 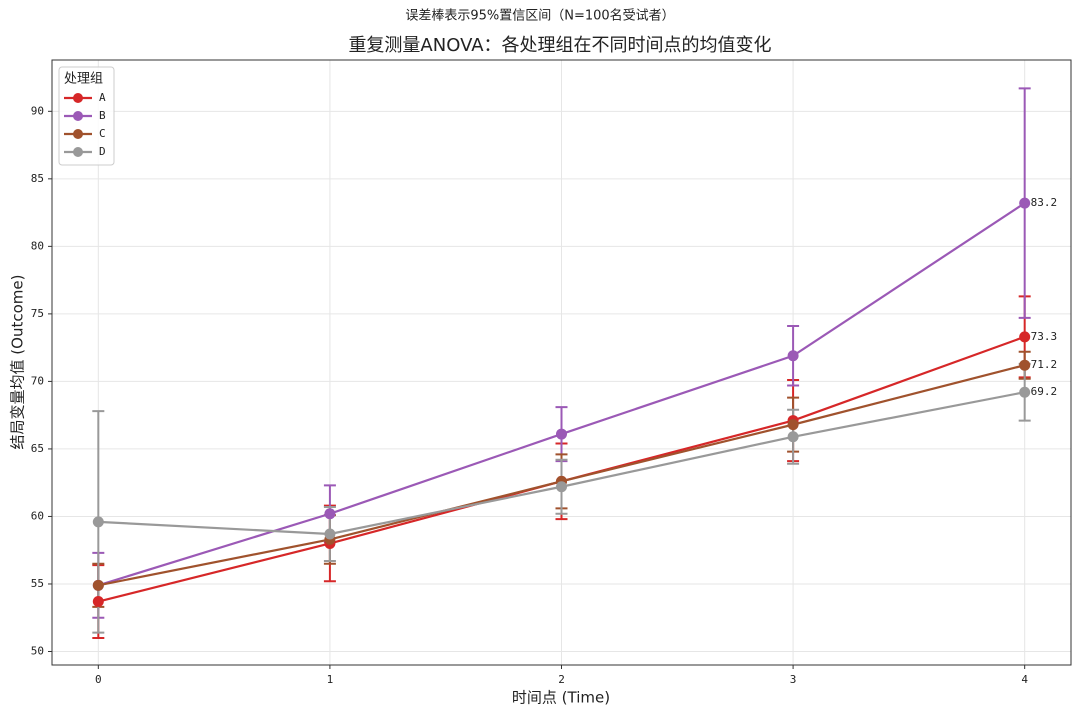 What do you see at coordinates (561, 698) in the screenshot?
I see `x-axis-label: 时间点 (Time)` at bounding box center [561, 698].